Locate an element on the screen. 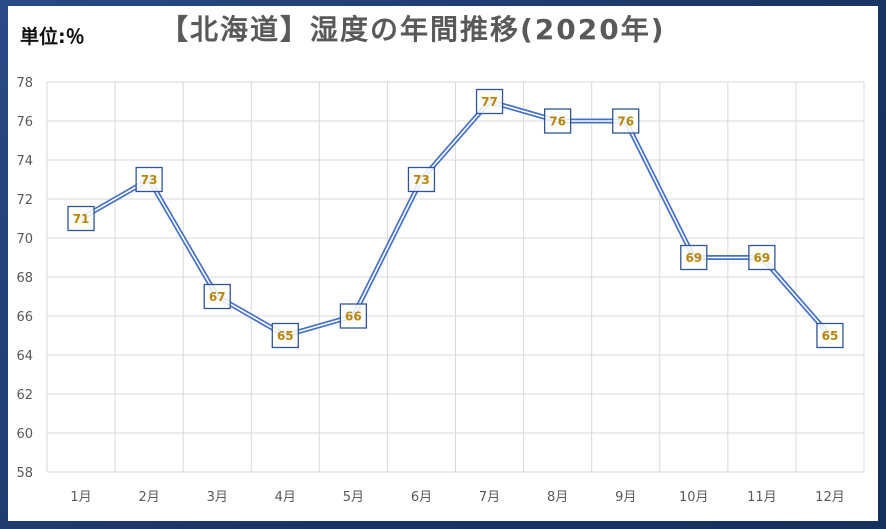 Image resolution: width=886 pixels, height=529 pixels. x-tick-label: 3月 is located at coordinates (217, 497).